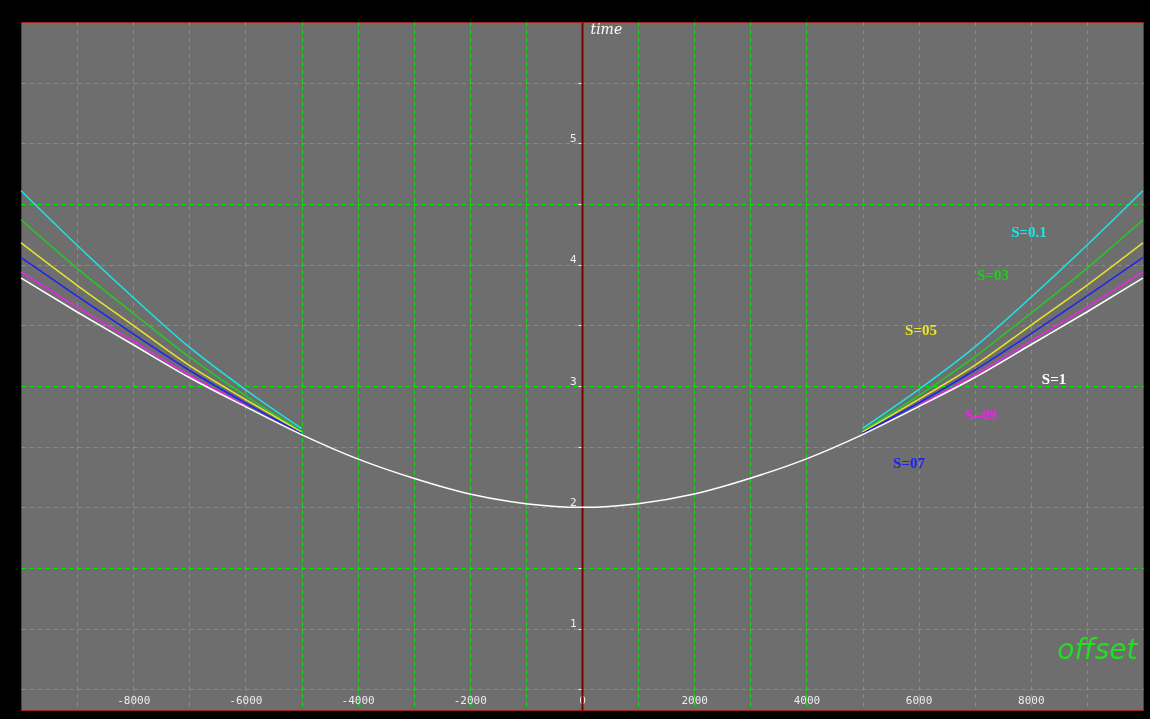 The width and height of the screenshot is (1150, 719). I want to click on x-tick-label: -8000, so click(134, 700).